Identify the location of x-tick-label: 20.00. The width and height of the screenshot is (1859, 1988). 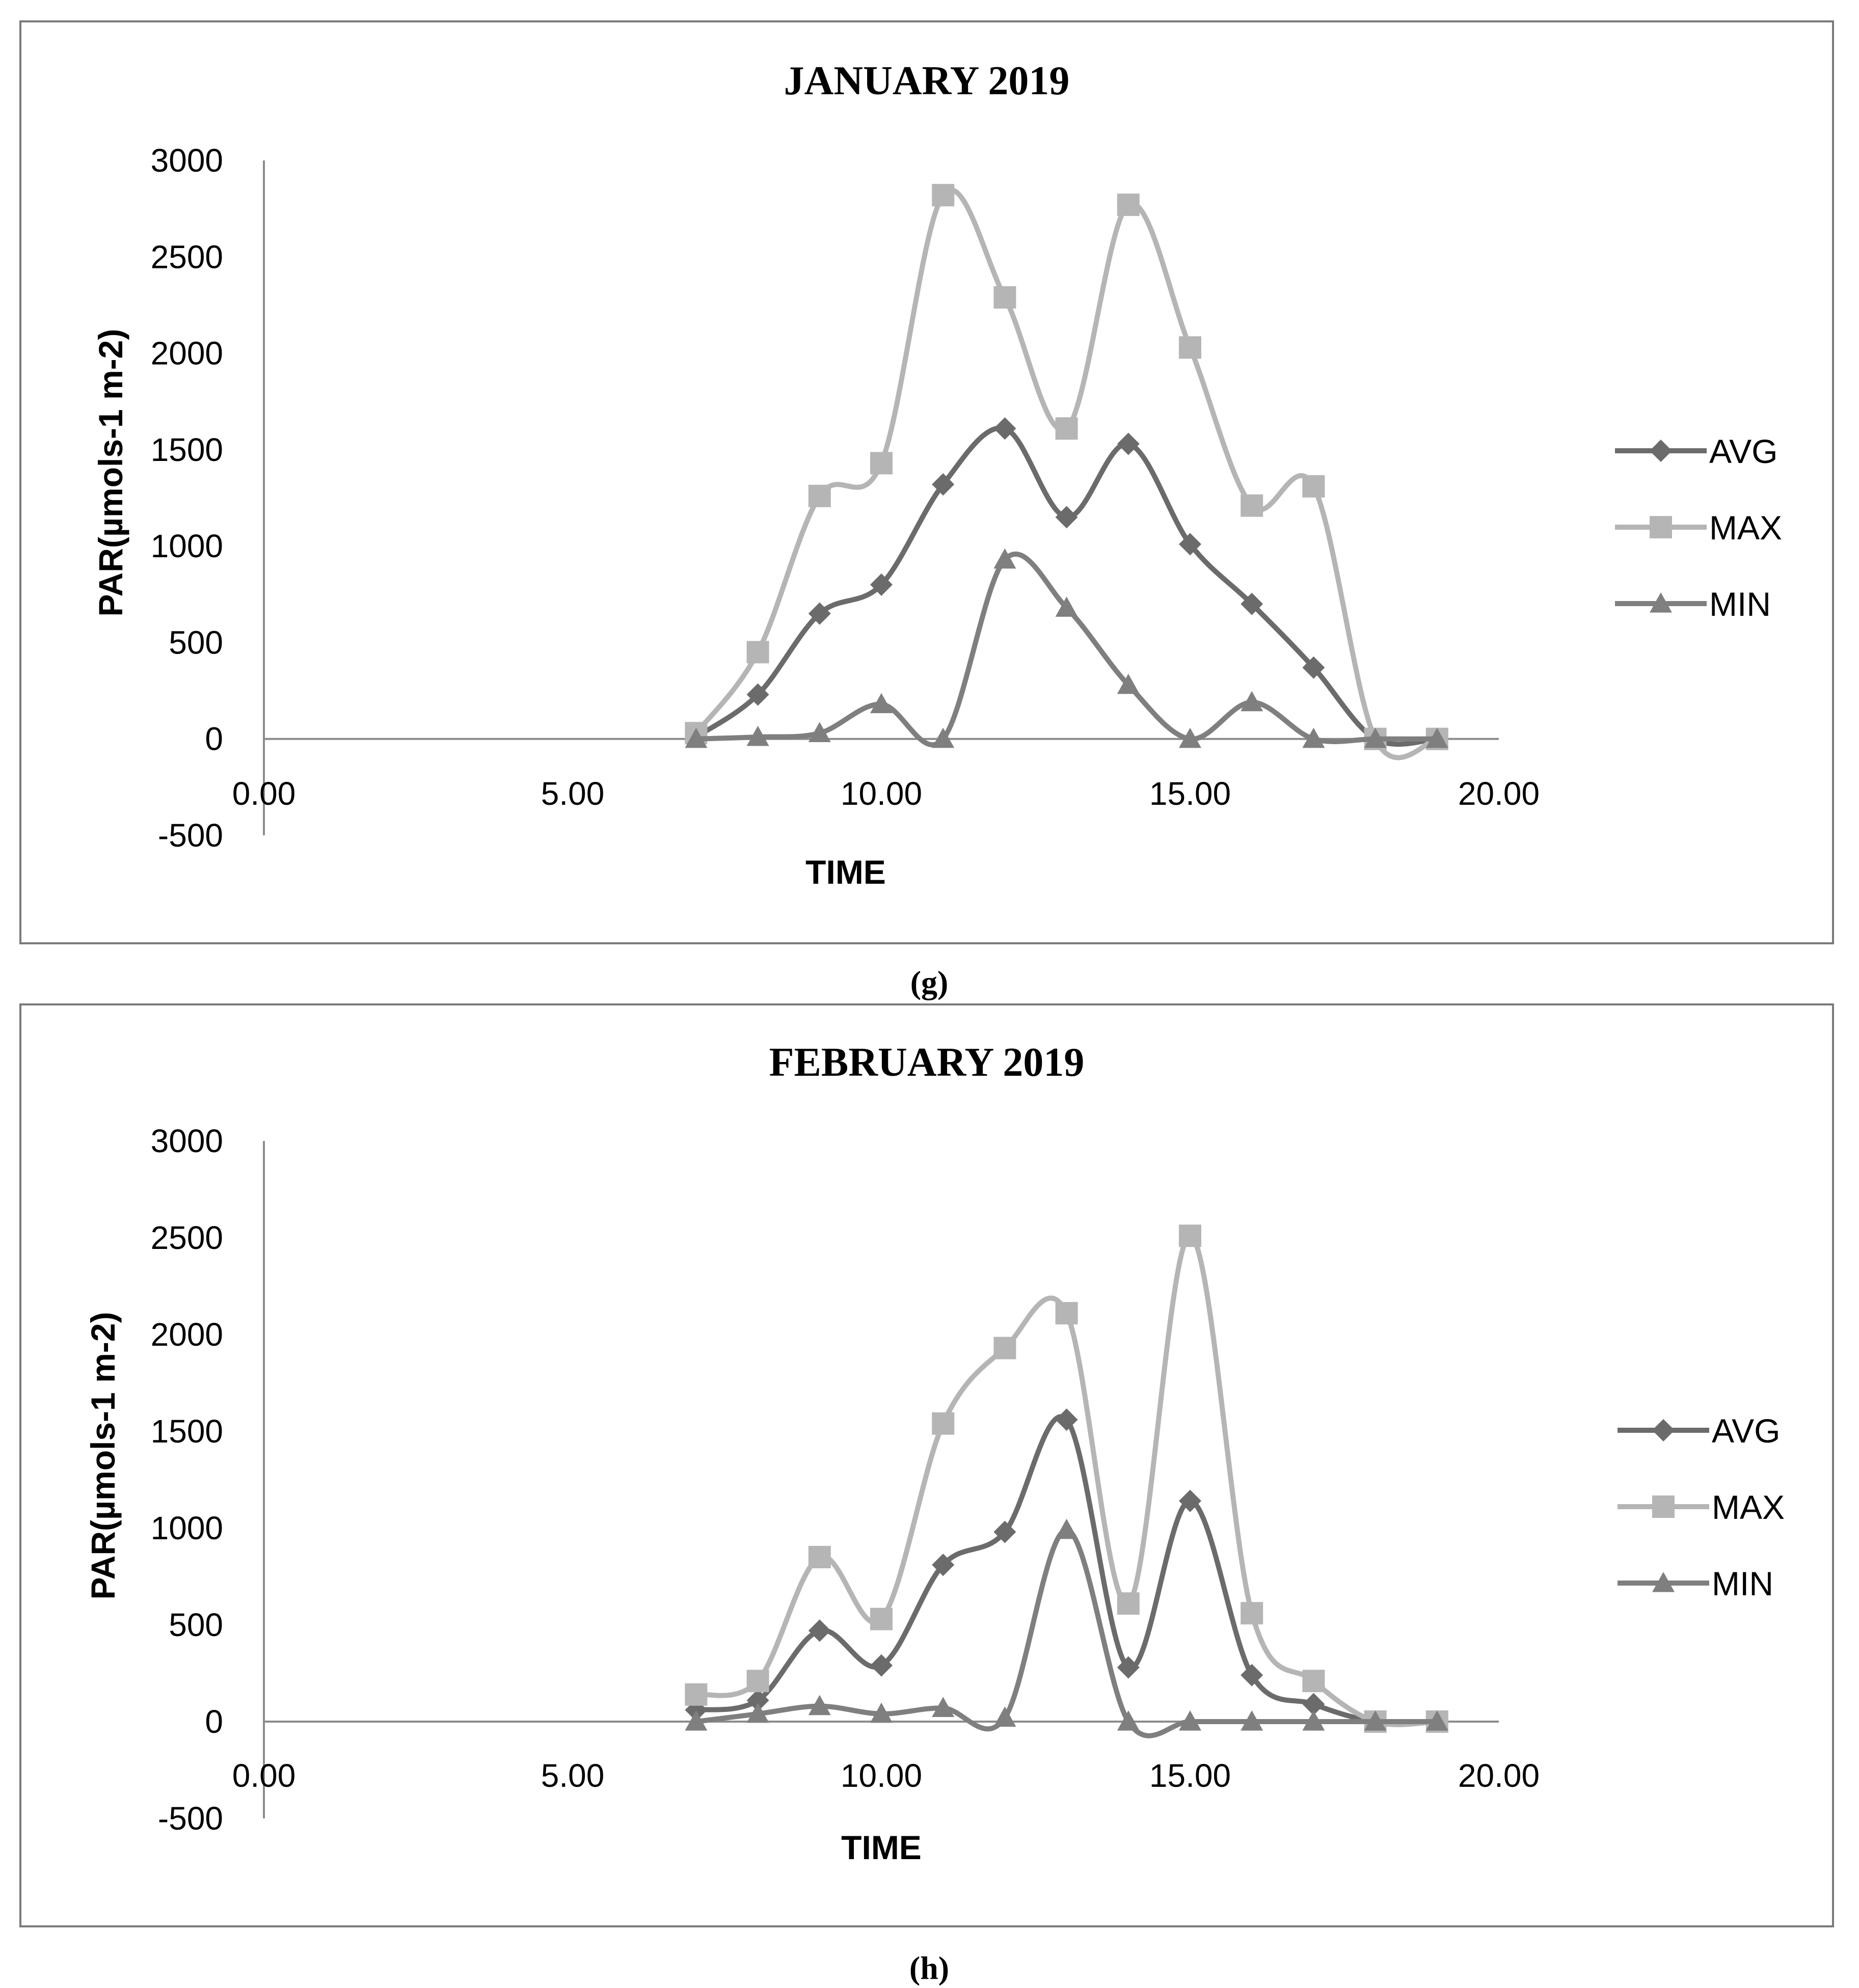
(1499, 1775).